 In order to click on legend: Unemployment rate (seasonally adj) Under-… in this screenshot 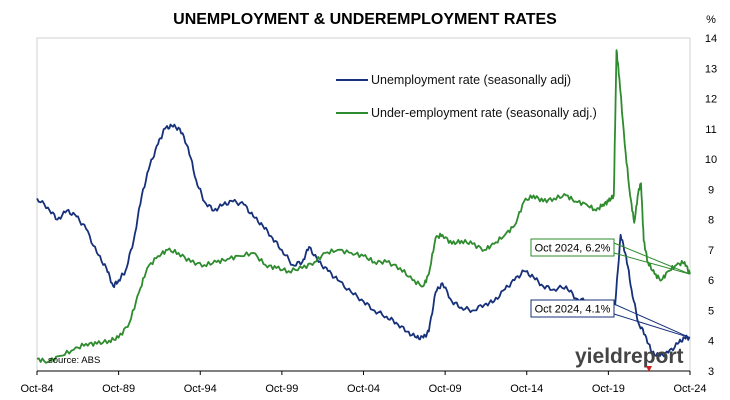, I will do `click(466, 96)`.